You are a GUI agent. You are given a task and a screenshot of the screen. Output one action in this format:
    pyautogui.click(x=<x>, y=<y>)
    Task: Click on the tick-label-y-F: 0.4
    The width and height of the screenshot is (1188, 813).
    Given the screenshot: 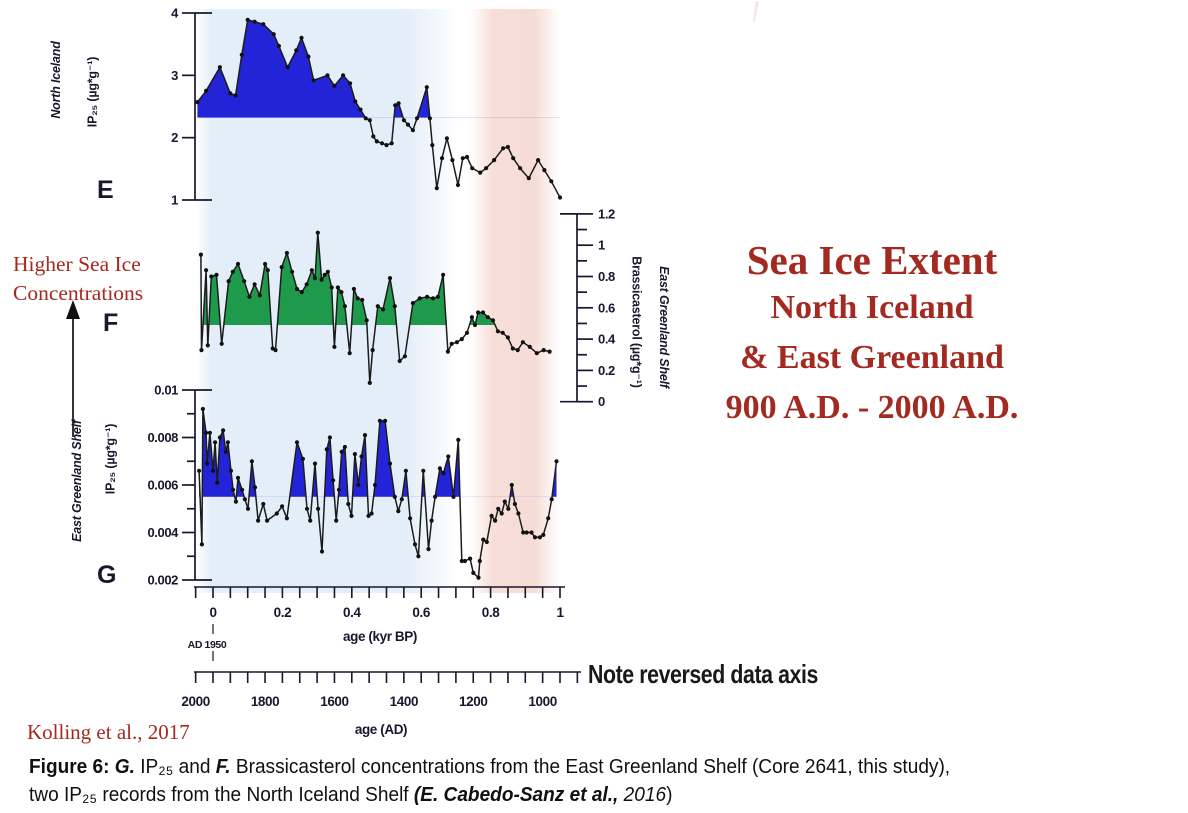 What is the action you would take?
    pyautogui.click(x=607, y=339)
    